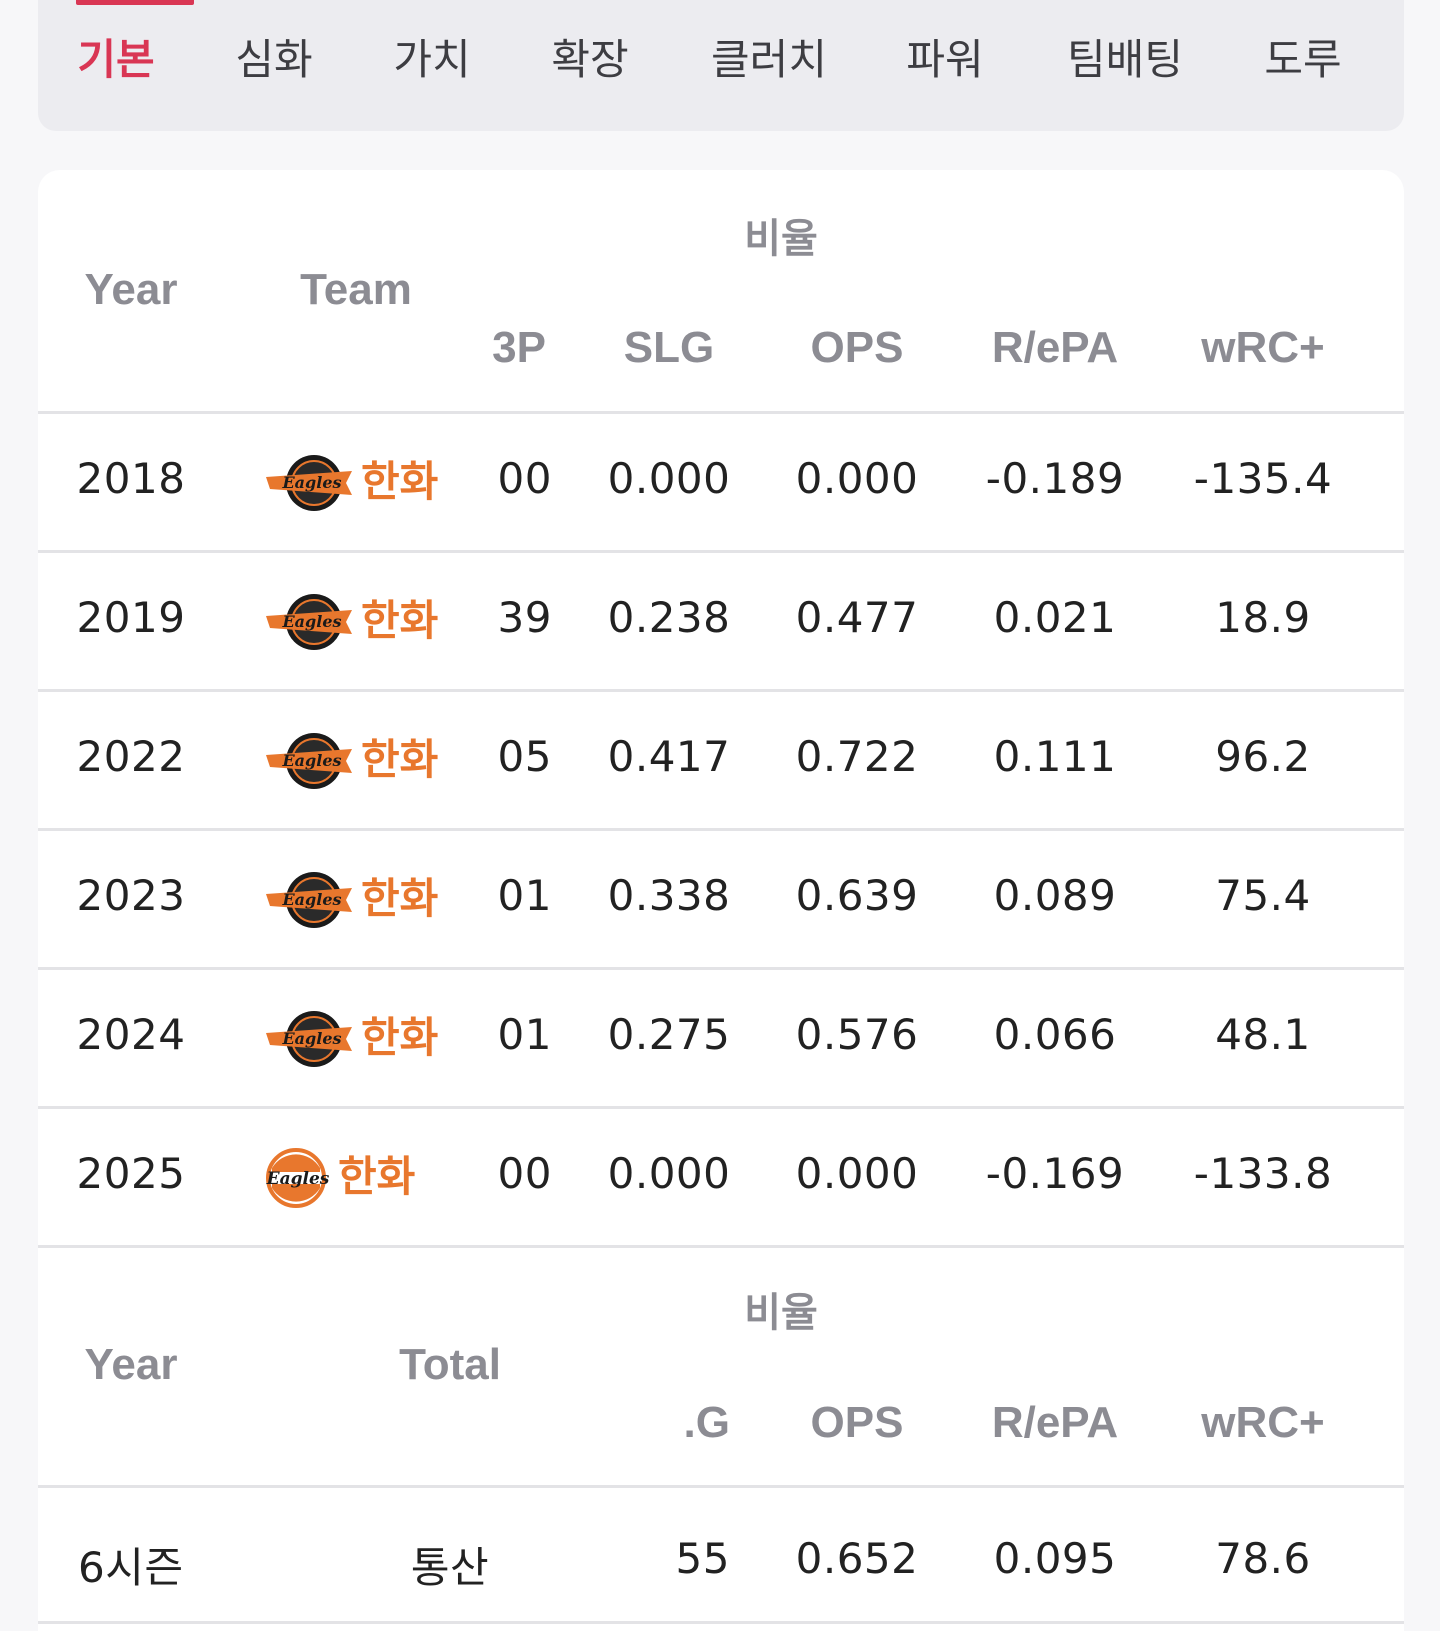 This screenshot has height=1631, width=1440. What do you see at coordinates (1263, 756) in the screenshot?
I see `wrc-plus-cell: 96.2` at bounding box center [1263, 756].